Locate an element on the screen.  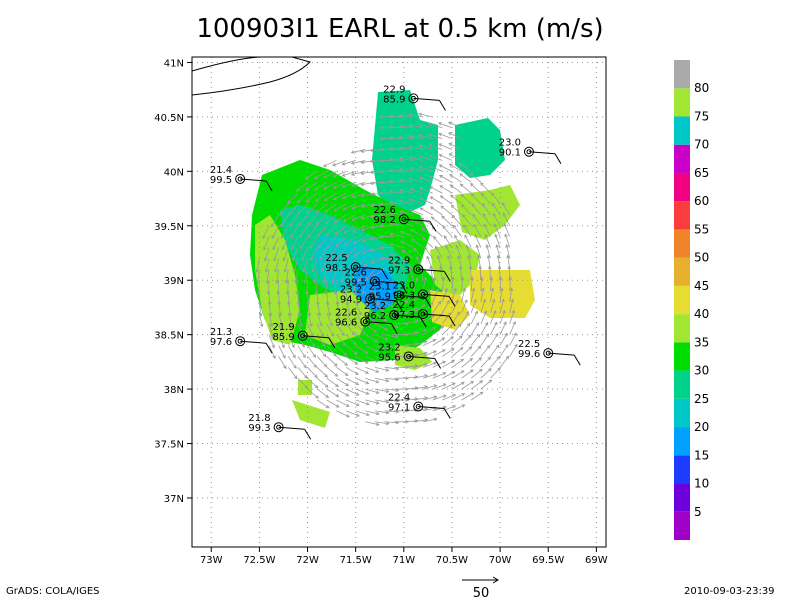
station-humidity: 96.2 is located at coordinates (375, 316).